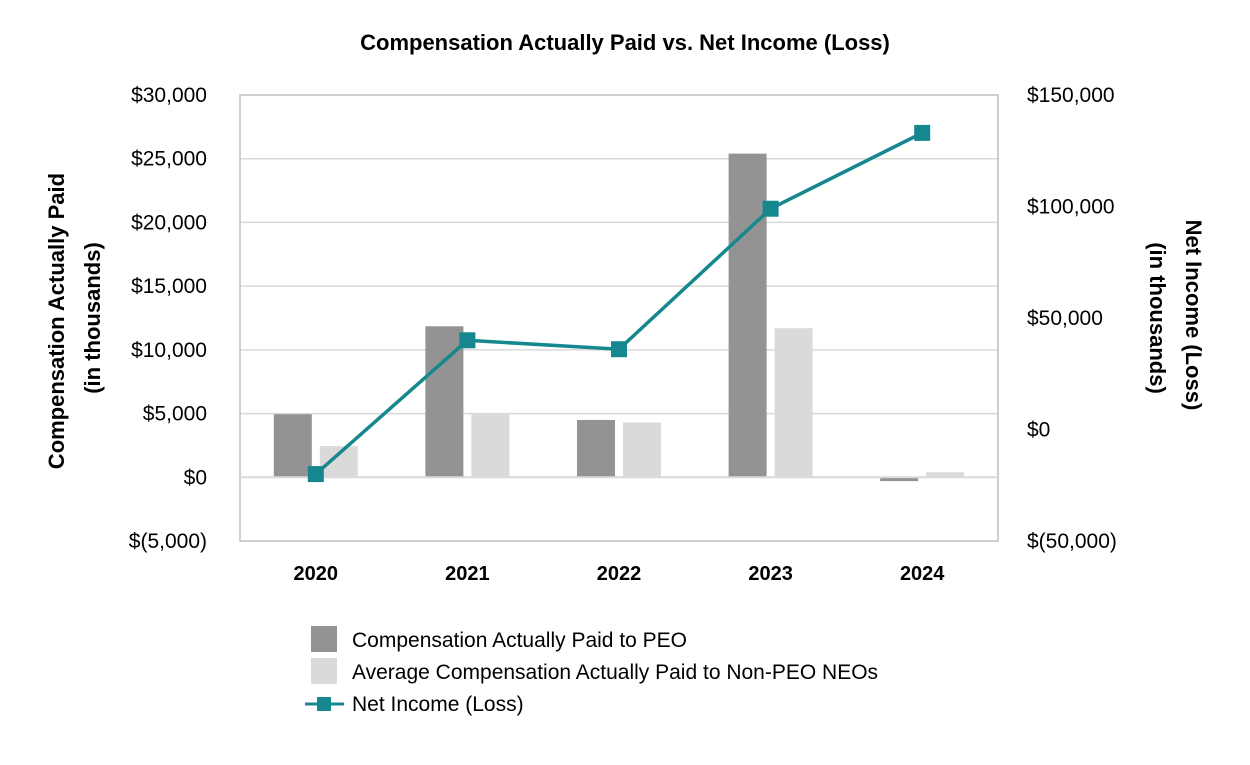 The height and width of the screenshot is (765, 1250). Describe the element at coordinates (324, 639) in the screenshot. I see `legend-swatch-peo` at that location.